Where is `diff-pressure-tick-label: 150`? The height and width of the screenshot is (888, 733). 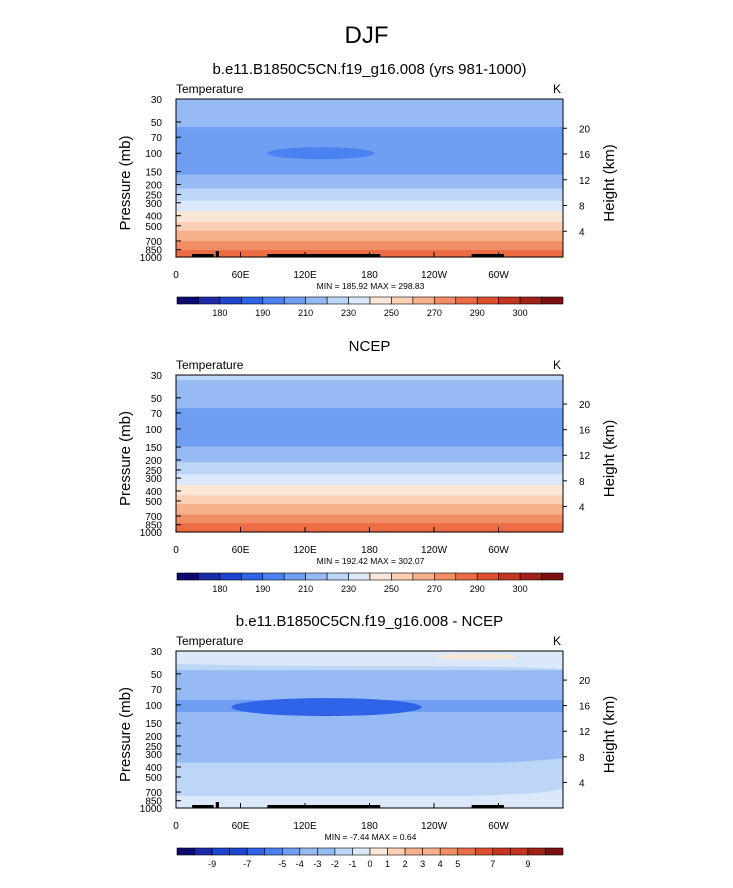
diff-pressure-tick-label: 150 is located at coordinates (153, 724).